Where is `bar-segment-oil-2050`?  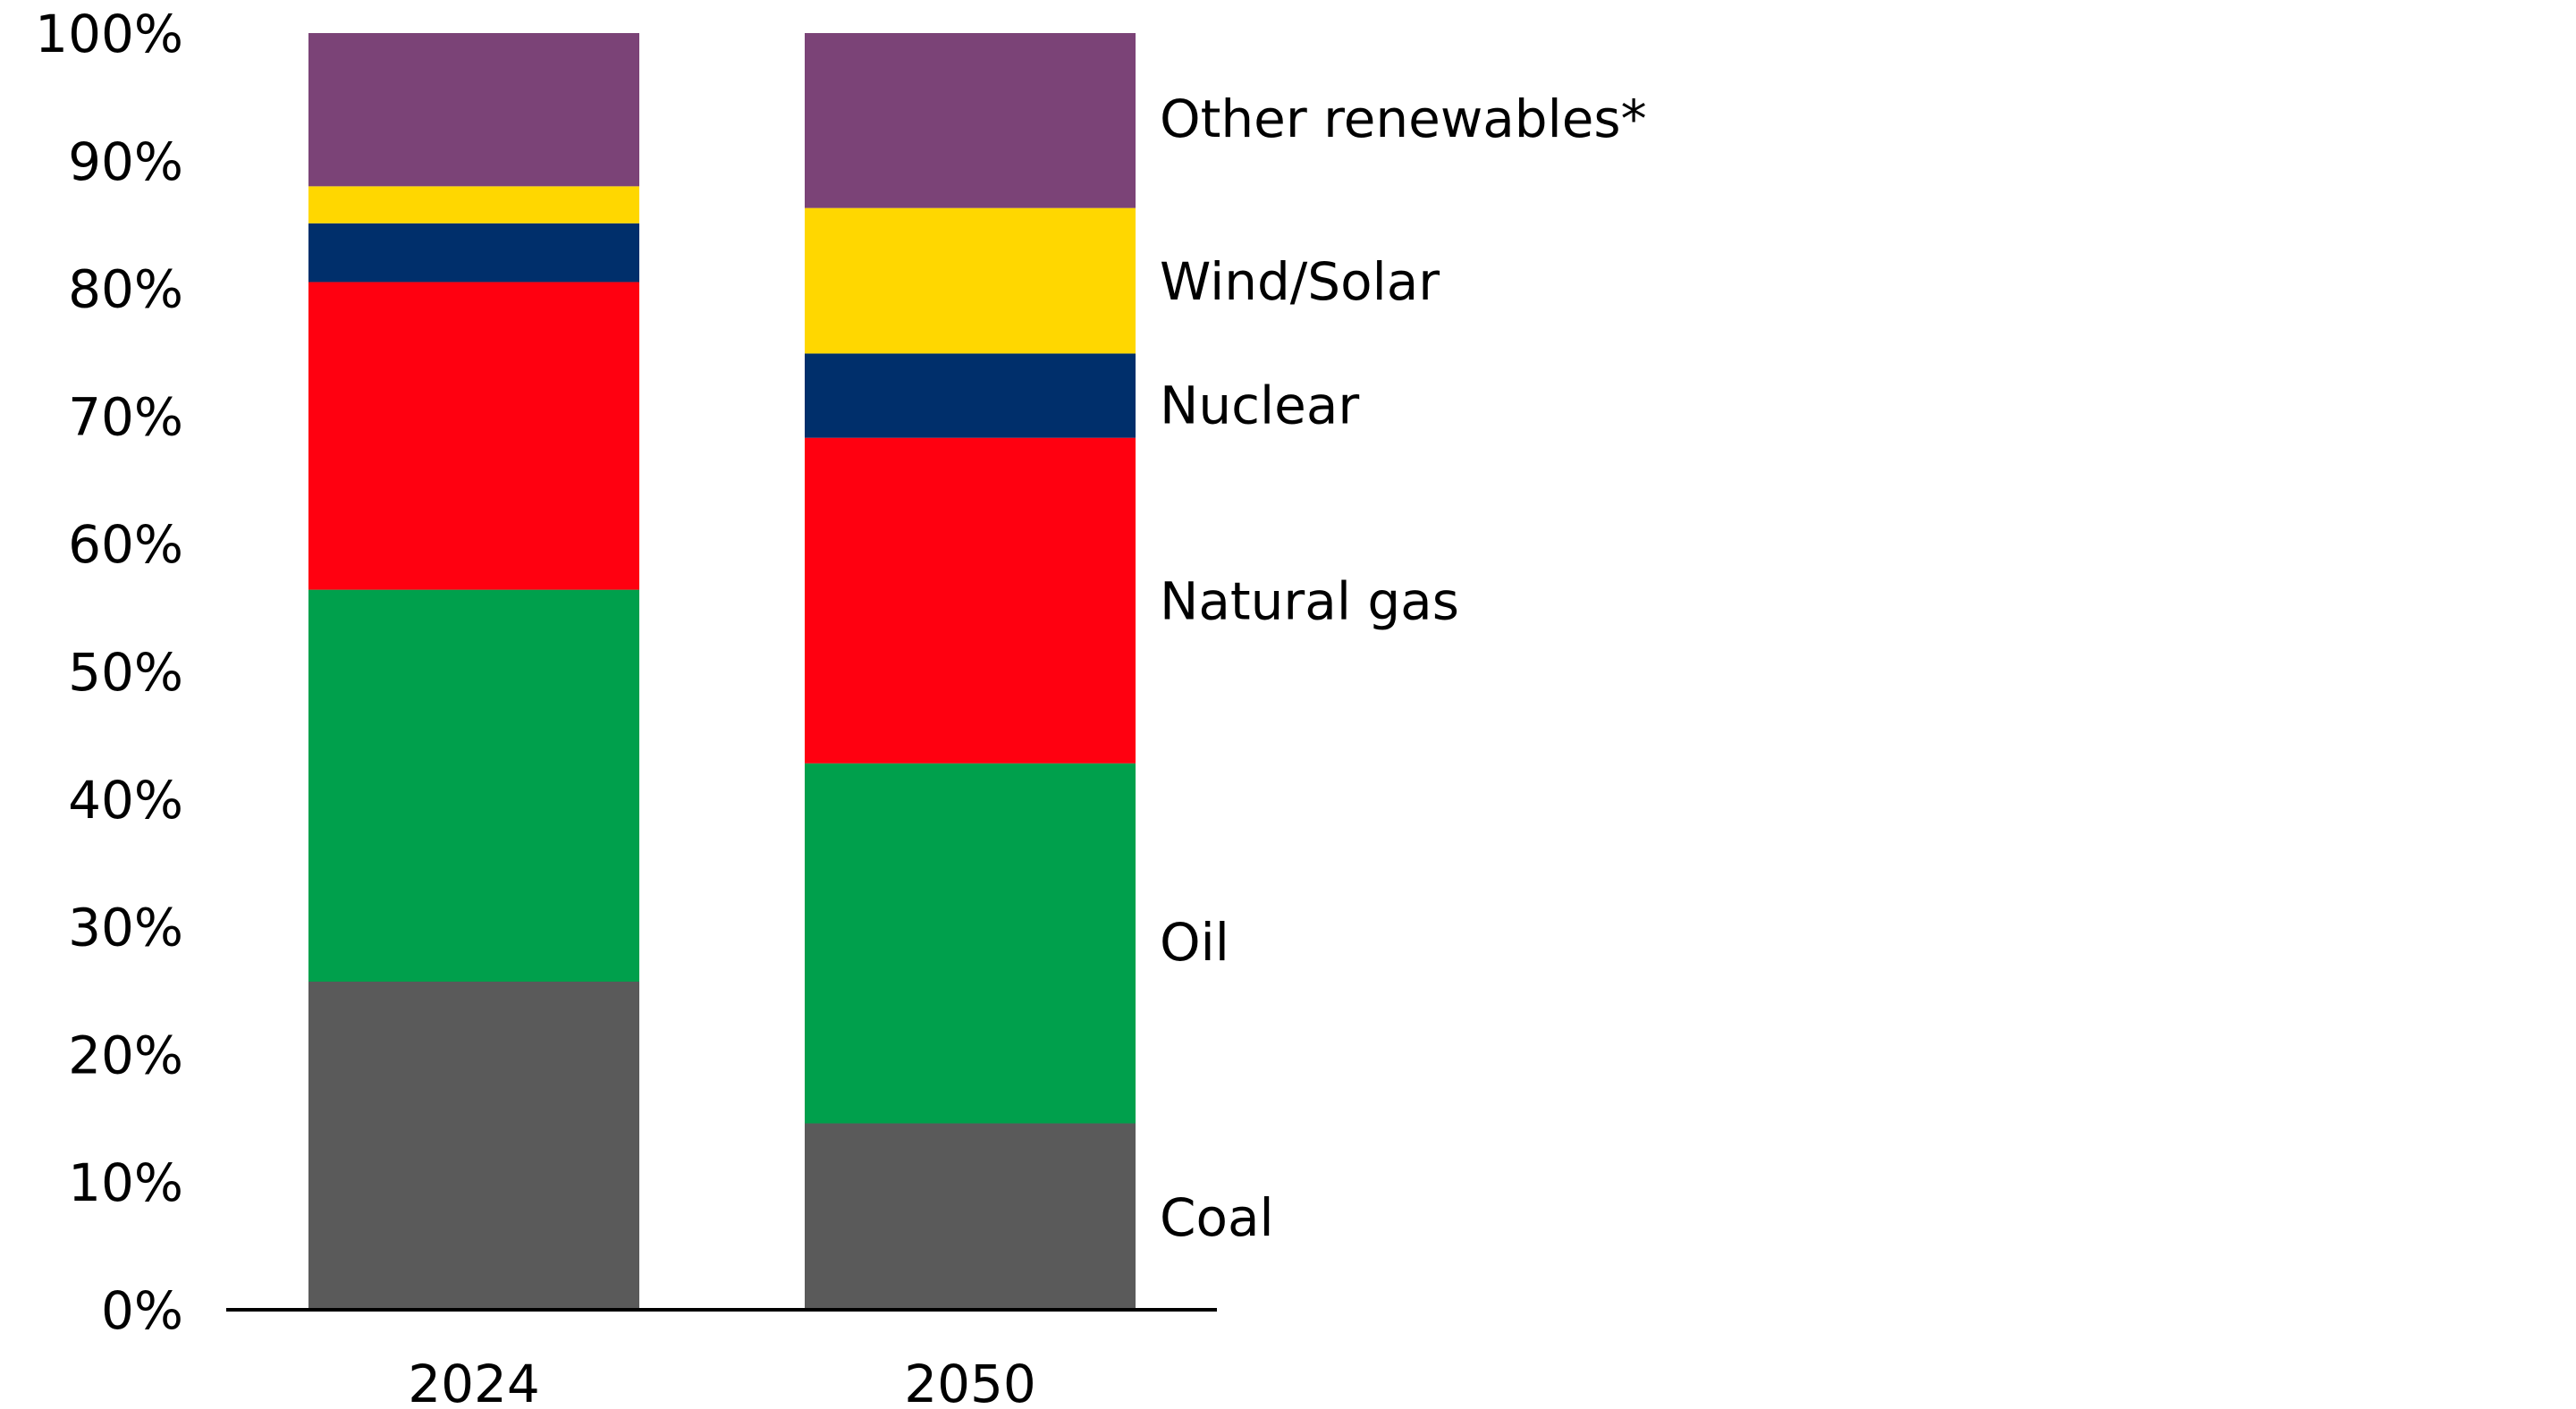
bar-segment-oil-2050 is located at coordinates (970, 943).